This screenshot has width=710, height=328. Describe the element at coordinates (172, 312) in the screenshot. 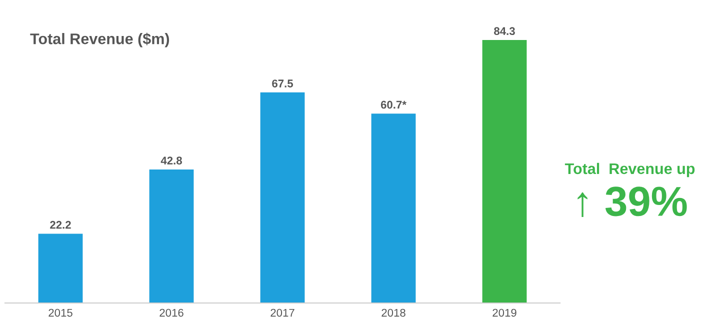

I see `x-tick-label: 2016` at that location.